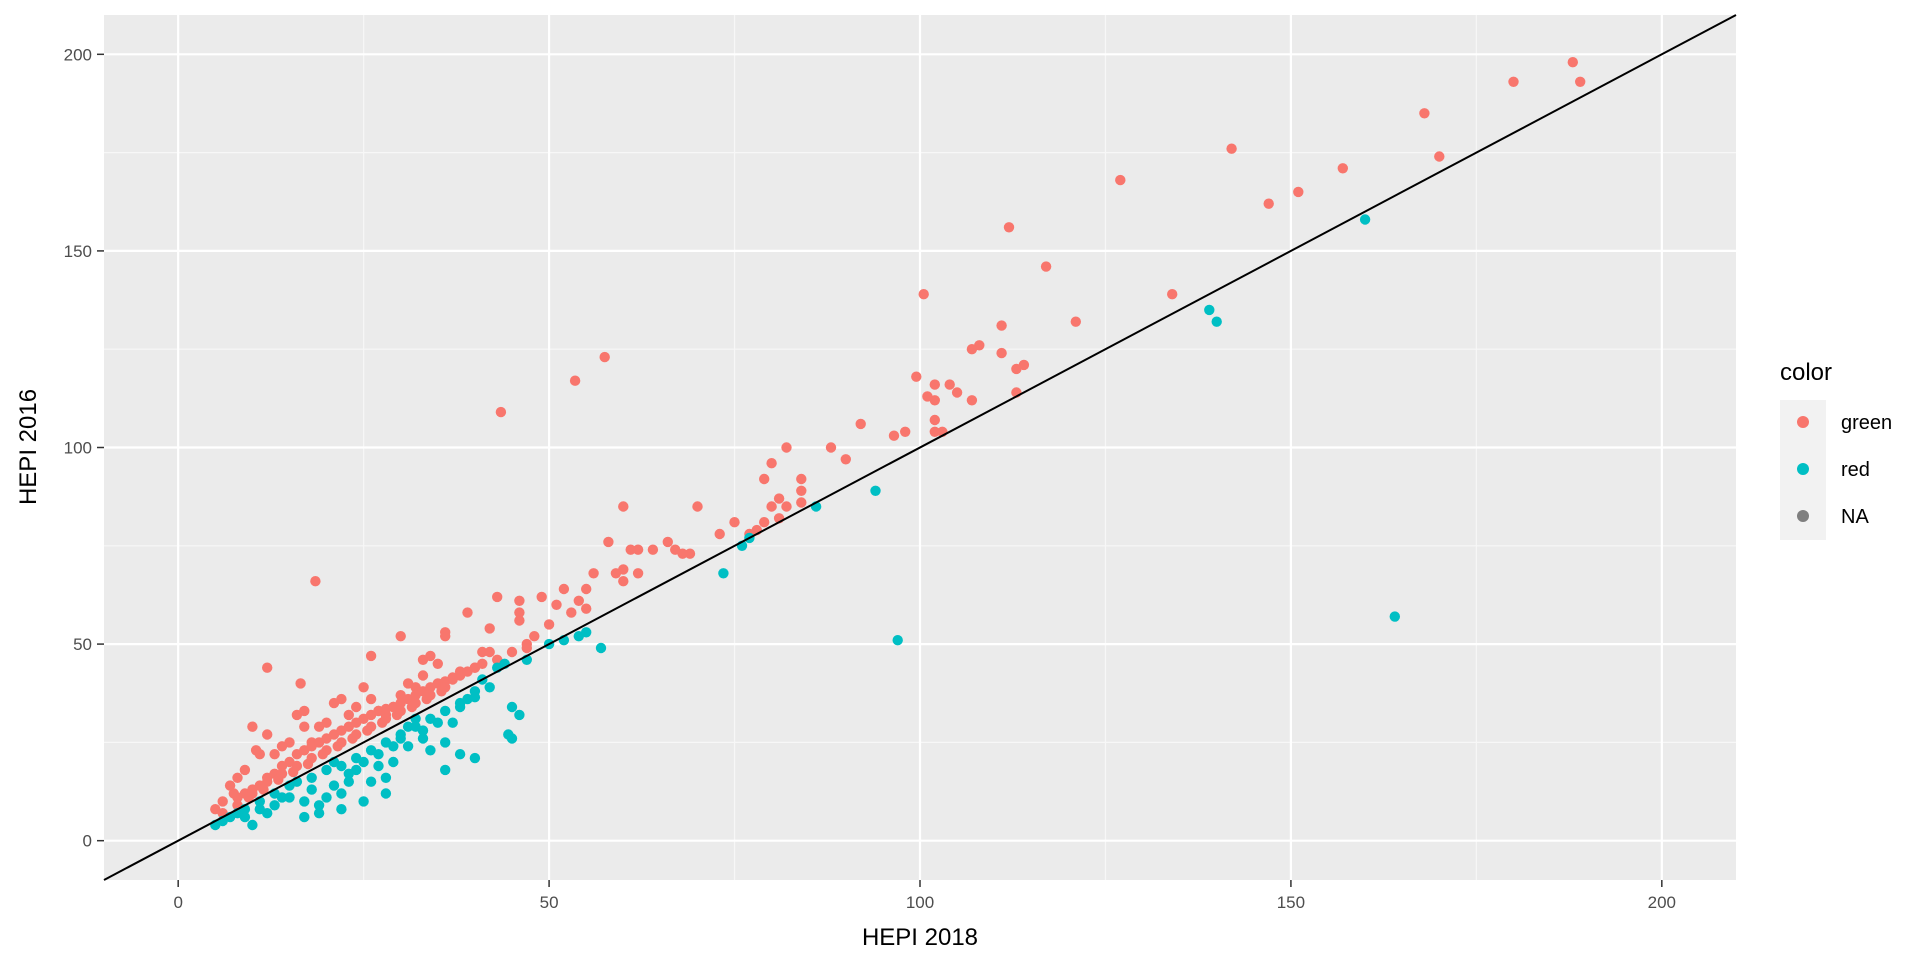 The image size is (1920, 960). What do you see at coordinates (1291, 902) in the screenshot?
I see `x-tick-label: 150` at bounding box center [1291, 902].